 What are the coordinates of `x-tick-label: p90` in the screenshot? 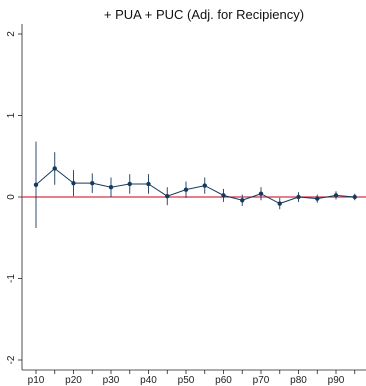 It's located at (336, 380).